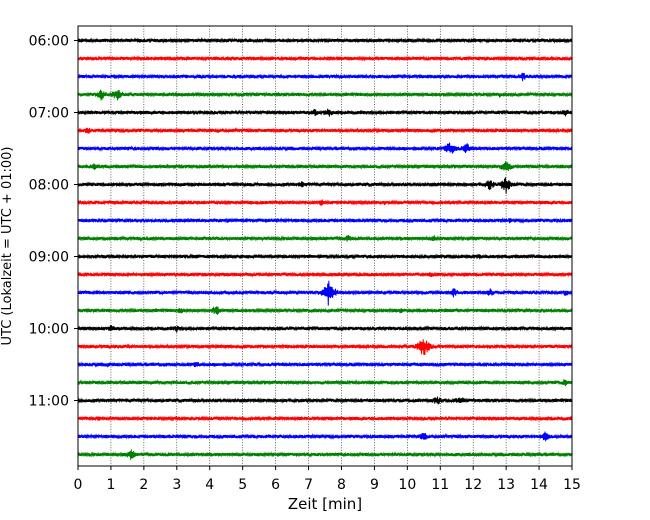 This screenshot has height=520, width=650. Describe the element at coordinates (242, 485) in the screenshot. I see `x-tick-label: 5` at that location.